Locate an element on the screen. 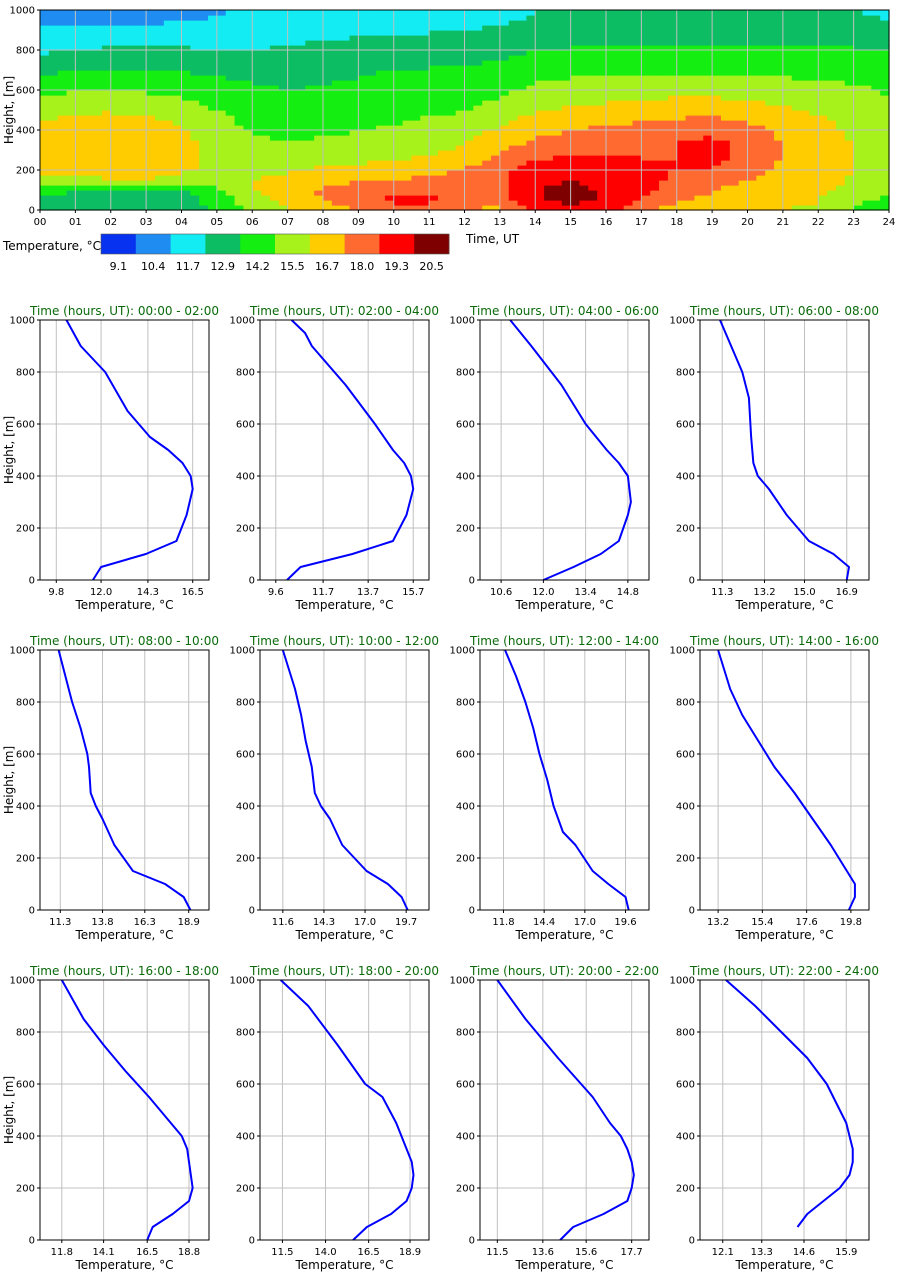 This screenshot has height=1280, width=900. profile-x-tick-label: 13.8 is located at coordinates (102, 922).